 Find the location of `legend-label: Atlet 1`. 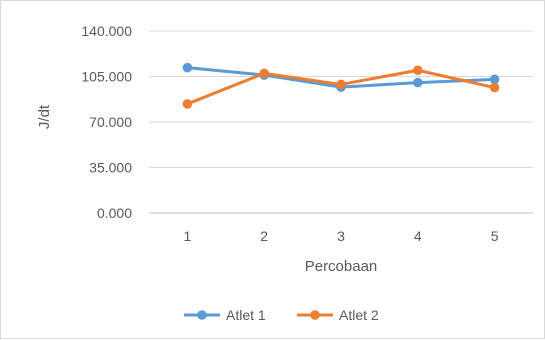

legend-label: Atlet 1 is located at coordinates (246, 315).